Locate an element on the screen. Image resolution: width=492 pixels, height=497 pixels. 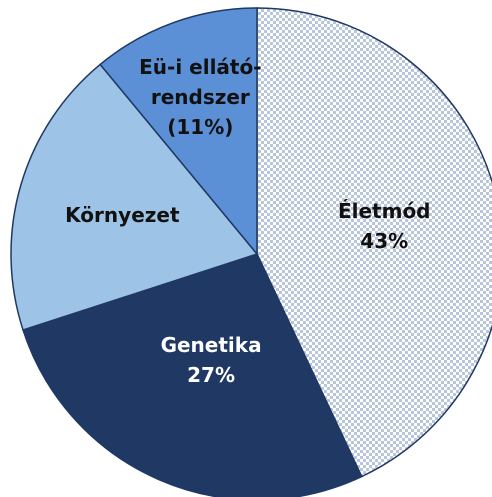
slice-label: Életmód 43% is located at coordinates (384, 226).